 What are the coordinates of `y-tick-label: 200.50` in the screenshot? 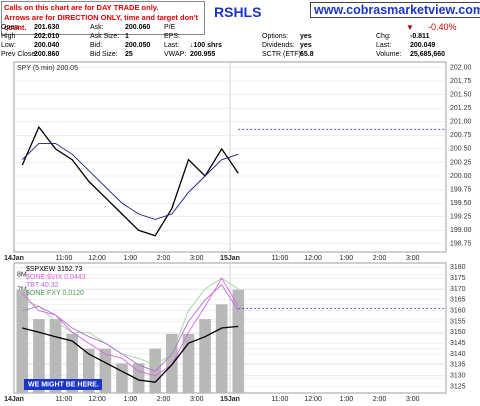 It's located at (461, 149).